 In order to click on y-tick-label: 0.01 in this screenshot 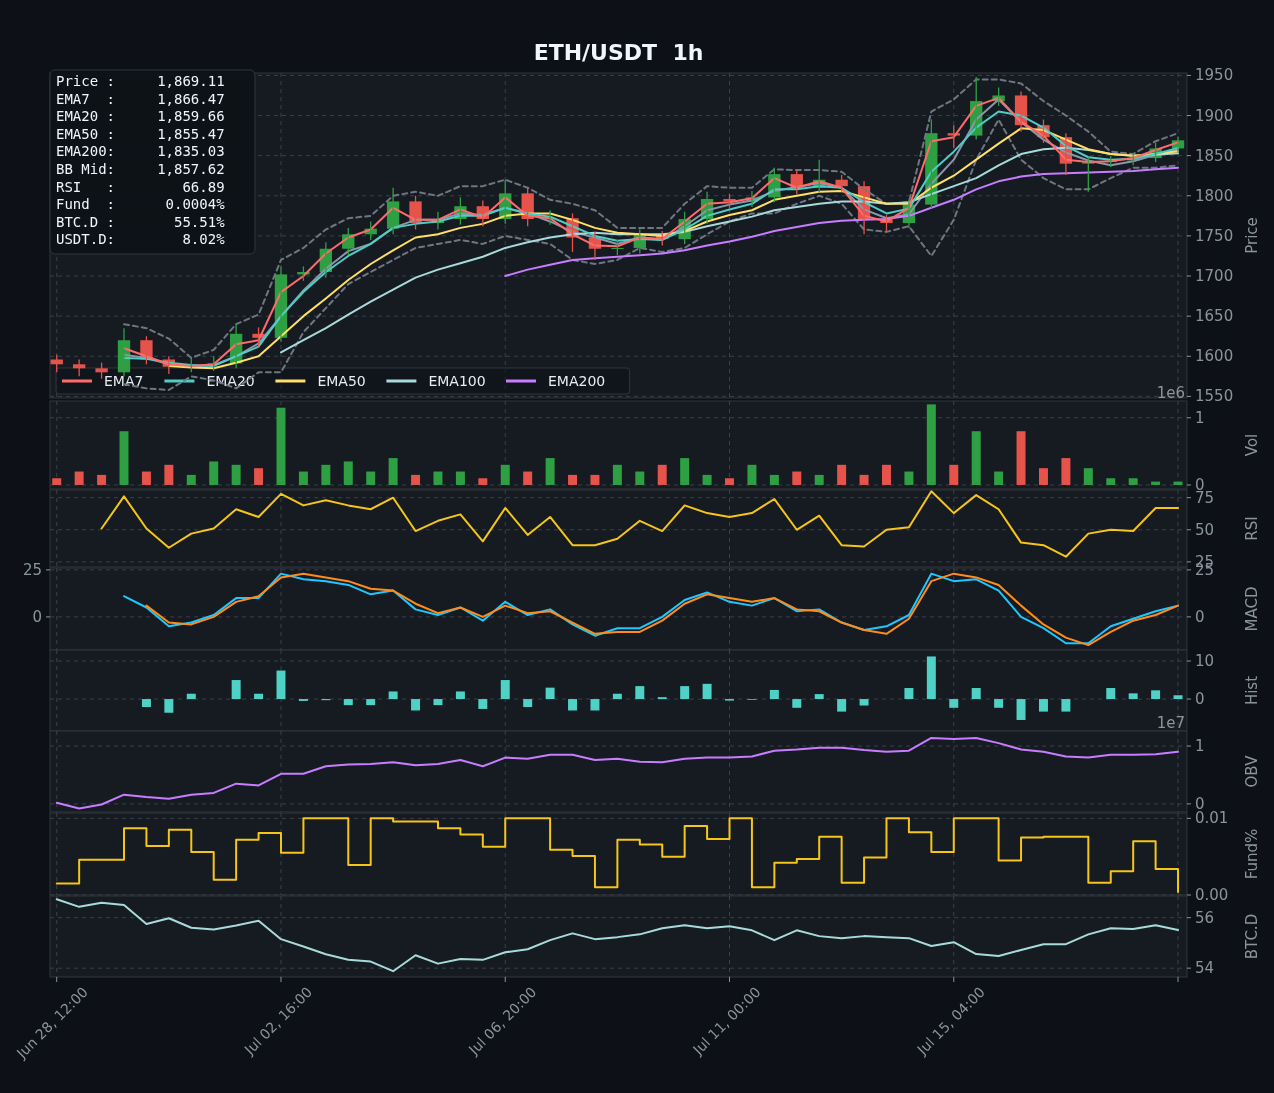, I will do `click(1212, 818)`.